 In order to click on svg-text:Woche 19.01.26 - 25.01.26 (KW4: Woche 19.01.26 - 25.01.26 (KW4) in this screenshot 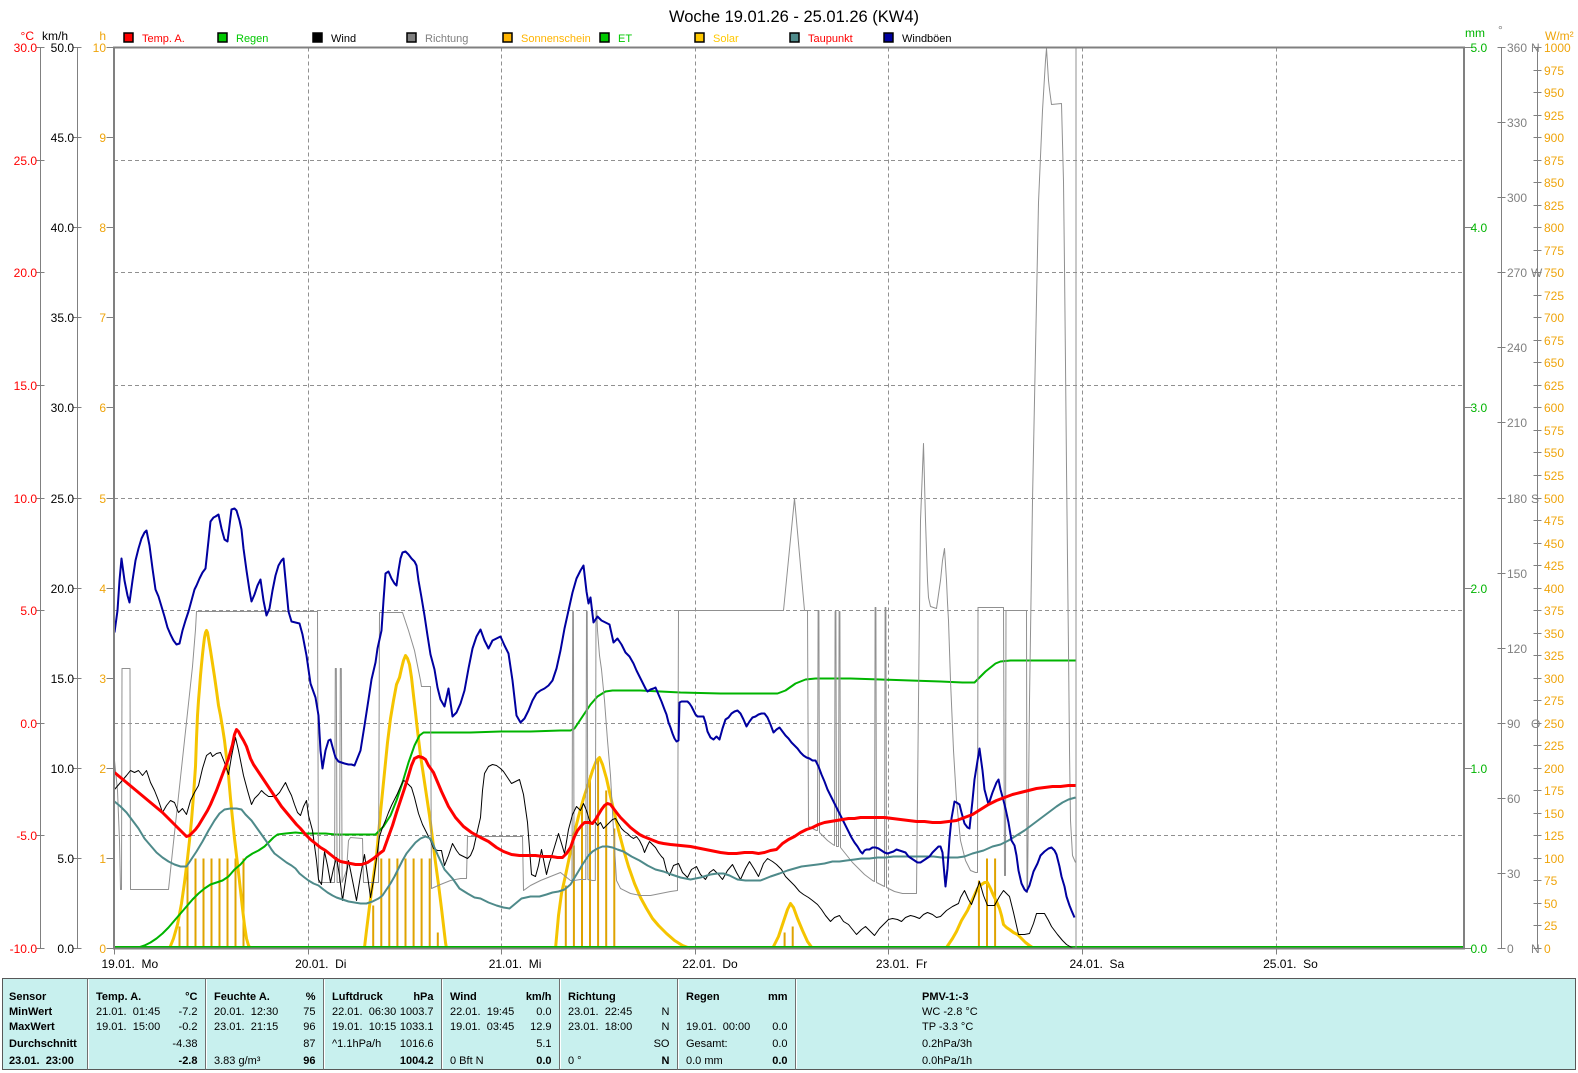, I will do `click(794, 17)`.